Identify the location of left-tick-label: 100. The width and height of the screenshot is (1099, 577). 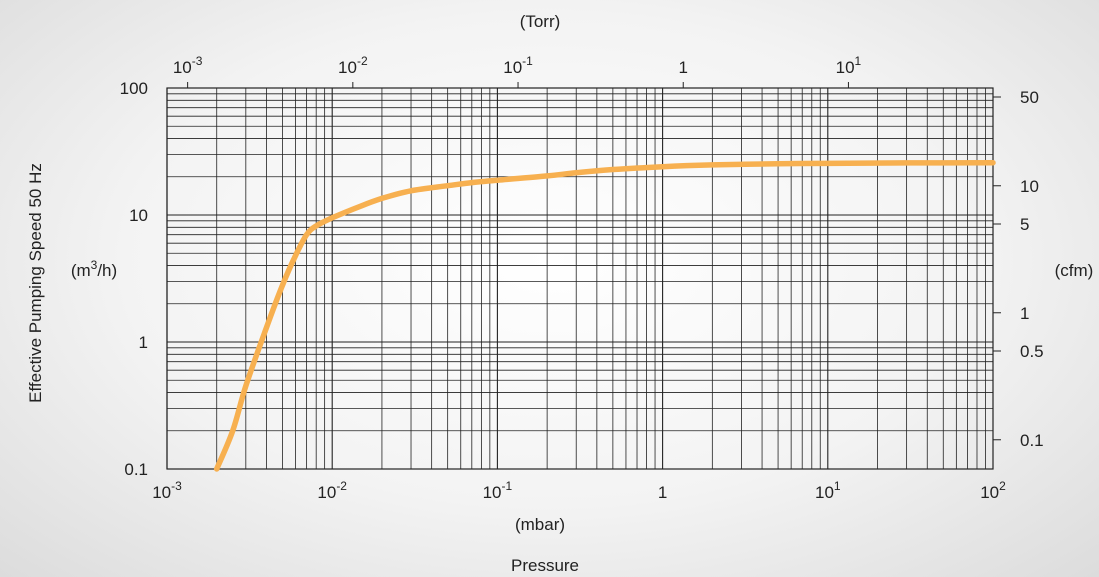
(134, 88).